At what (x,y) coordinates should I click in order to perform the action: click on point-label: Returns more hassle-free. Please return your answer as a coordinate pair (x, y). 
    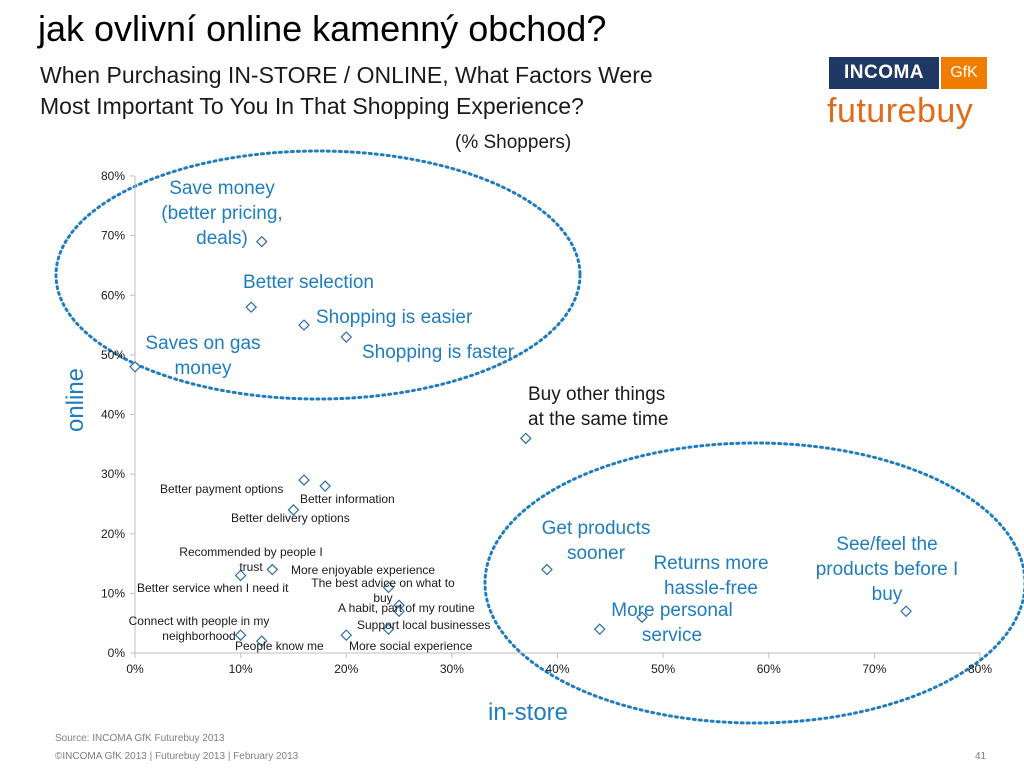
    Looking at the image, I should click on (710, 576).